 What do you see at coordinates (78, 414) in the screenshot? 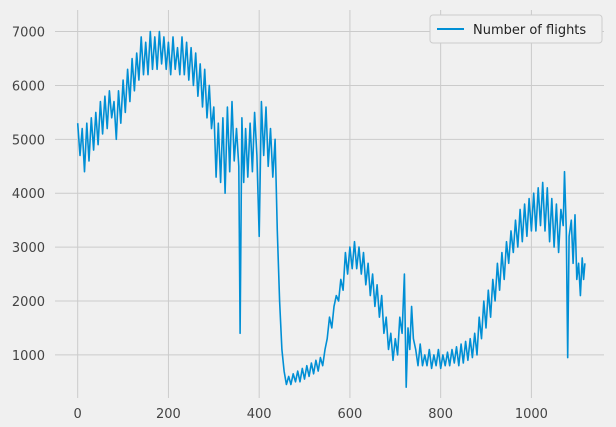
I see `x-tick-label: 0` at bounding box center [78, 414].